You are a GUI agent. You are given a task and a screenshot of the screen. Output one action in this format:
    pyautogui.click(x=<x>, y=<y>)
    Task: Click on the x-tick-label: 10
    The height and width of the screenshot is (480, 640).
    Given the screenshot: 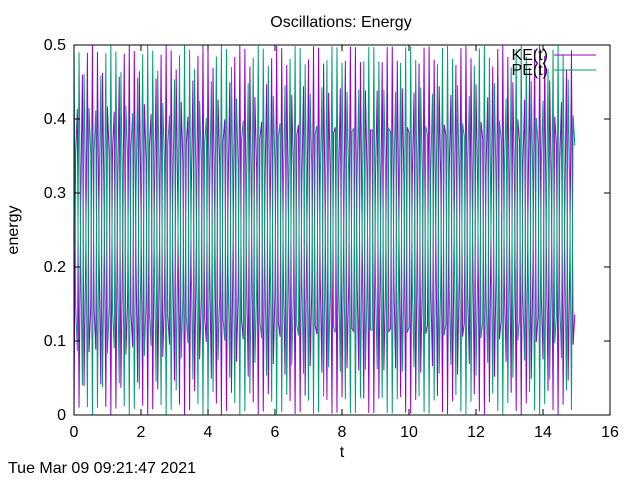 What is the action you would take?
    pyautogui.click(x=409, y=432)
    